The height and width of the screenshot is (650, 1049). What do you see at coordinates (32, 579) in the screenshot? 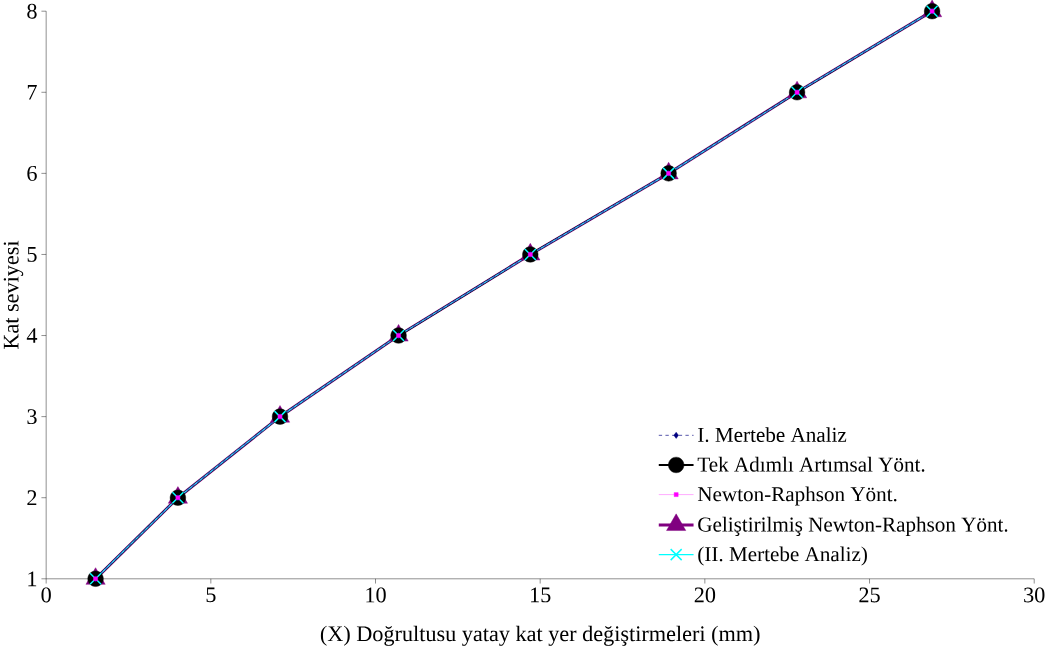
I see `y-tick-label: 1` at bounding box center [32, 579].